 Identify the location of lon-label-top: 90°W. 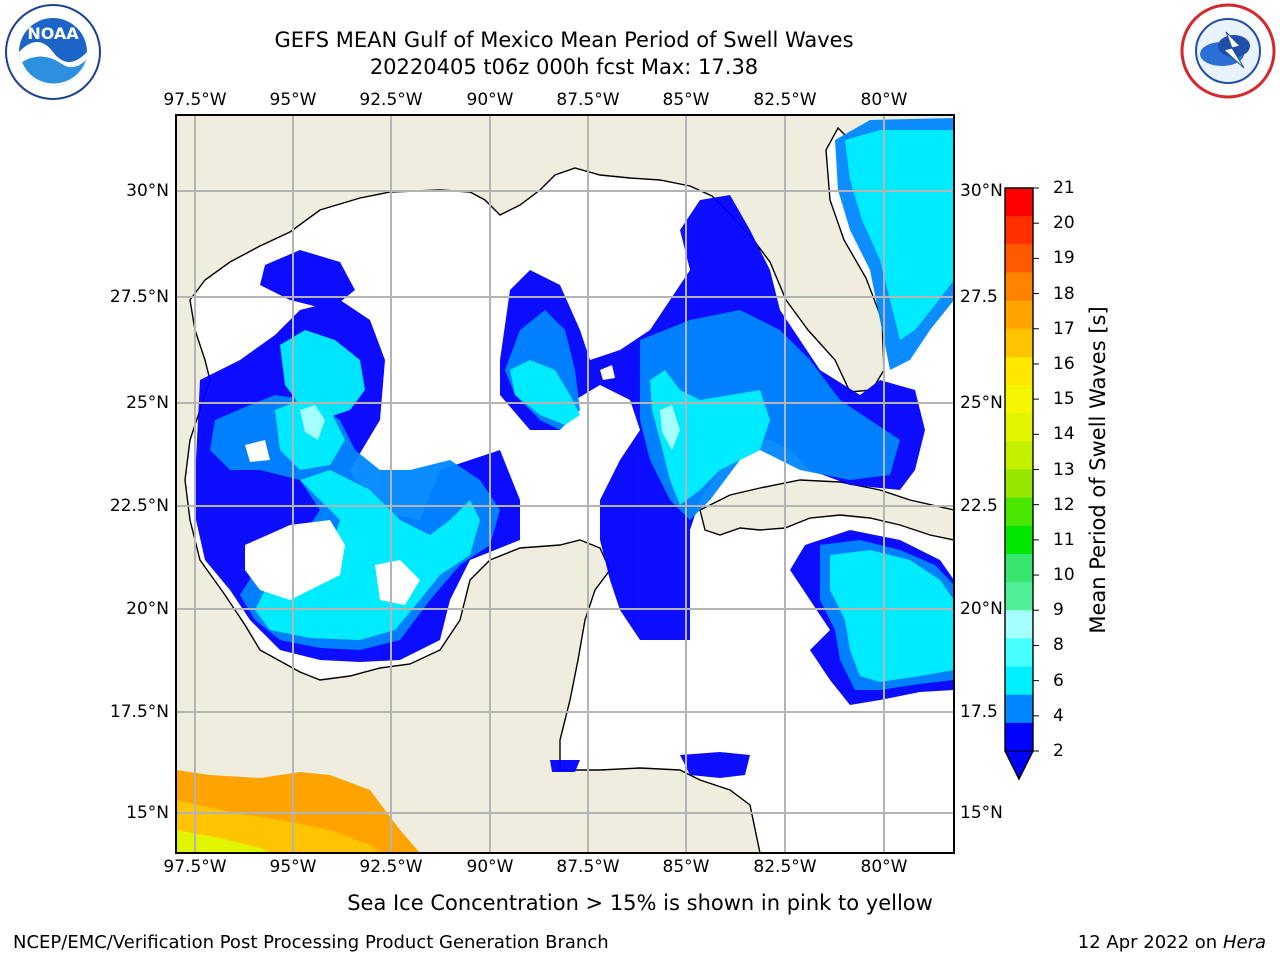
(490, 100).